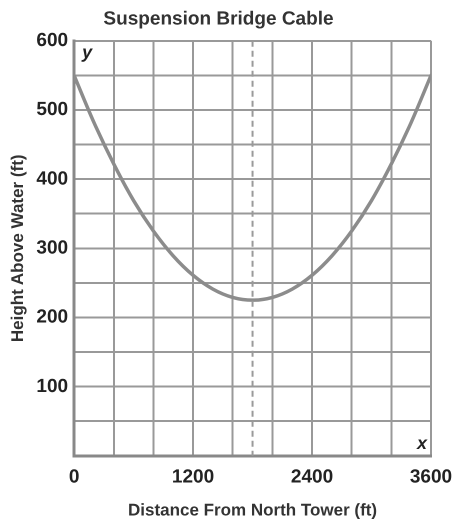 This screenshot has height=529, width=465. I want to click on annotation: x, so click(422, 442).